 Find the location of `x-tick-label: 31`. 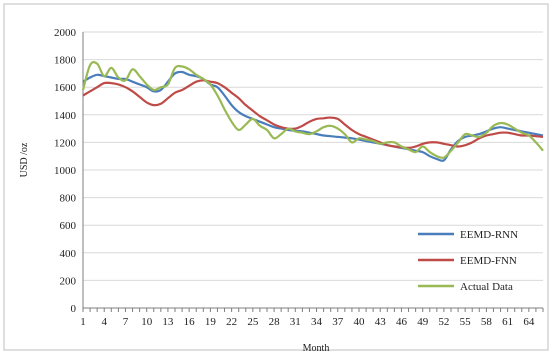

x-tick-label: 31 is located at coordinates (295, 322).